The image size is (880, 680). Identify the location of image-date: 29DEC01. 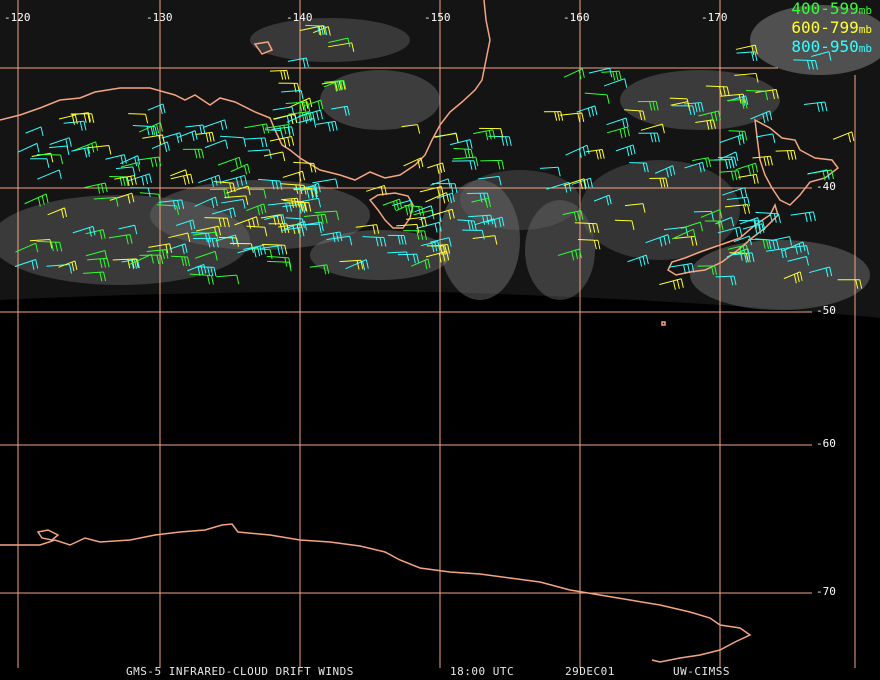
(590, 671).